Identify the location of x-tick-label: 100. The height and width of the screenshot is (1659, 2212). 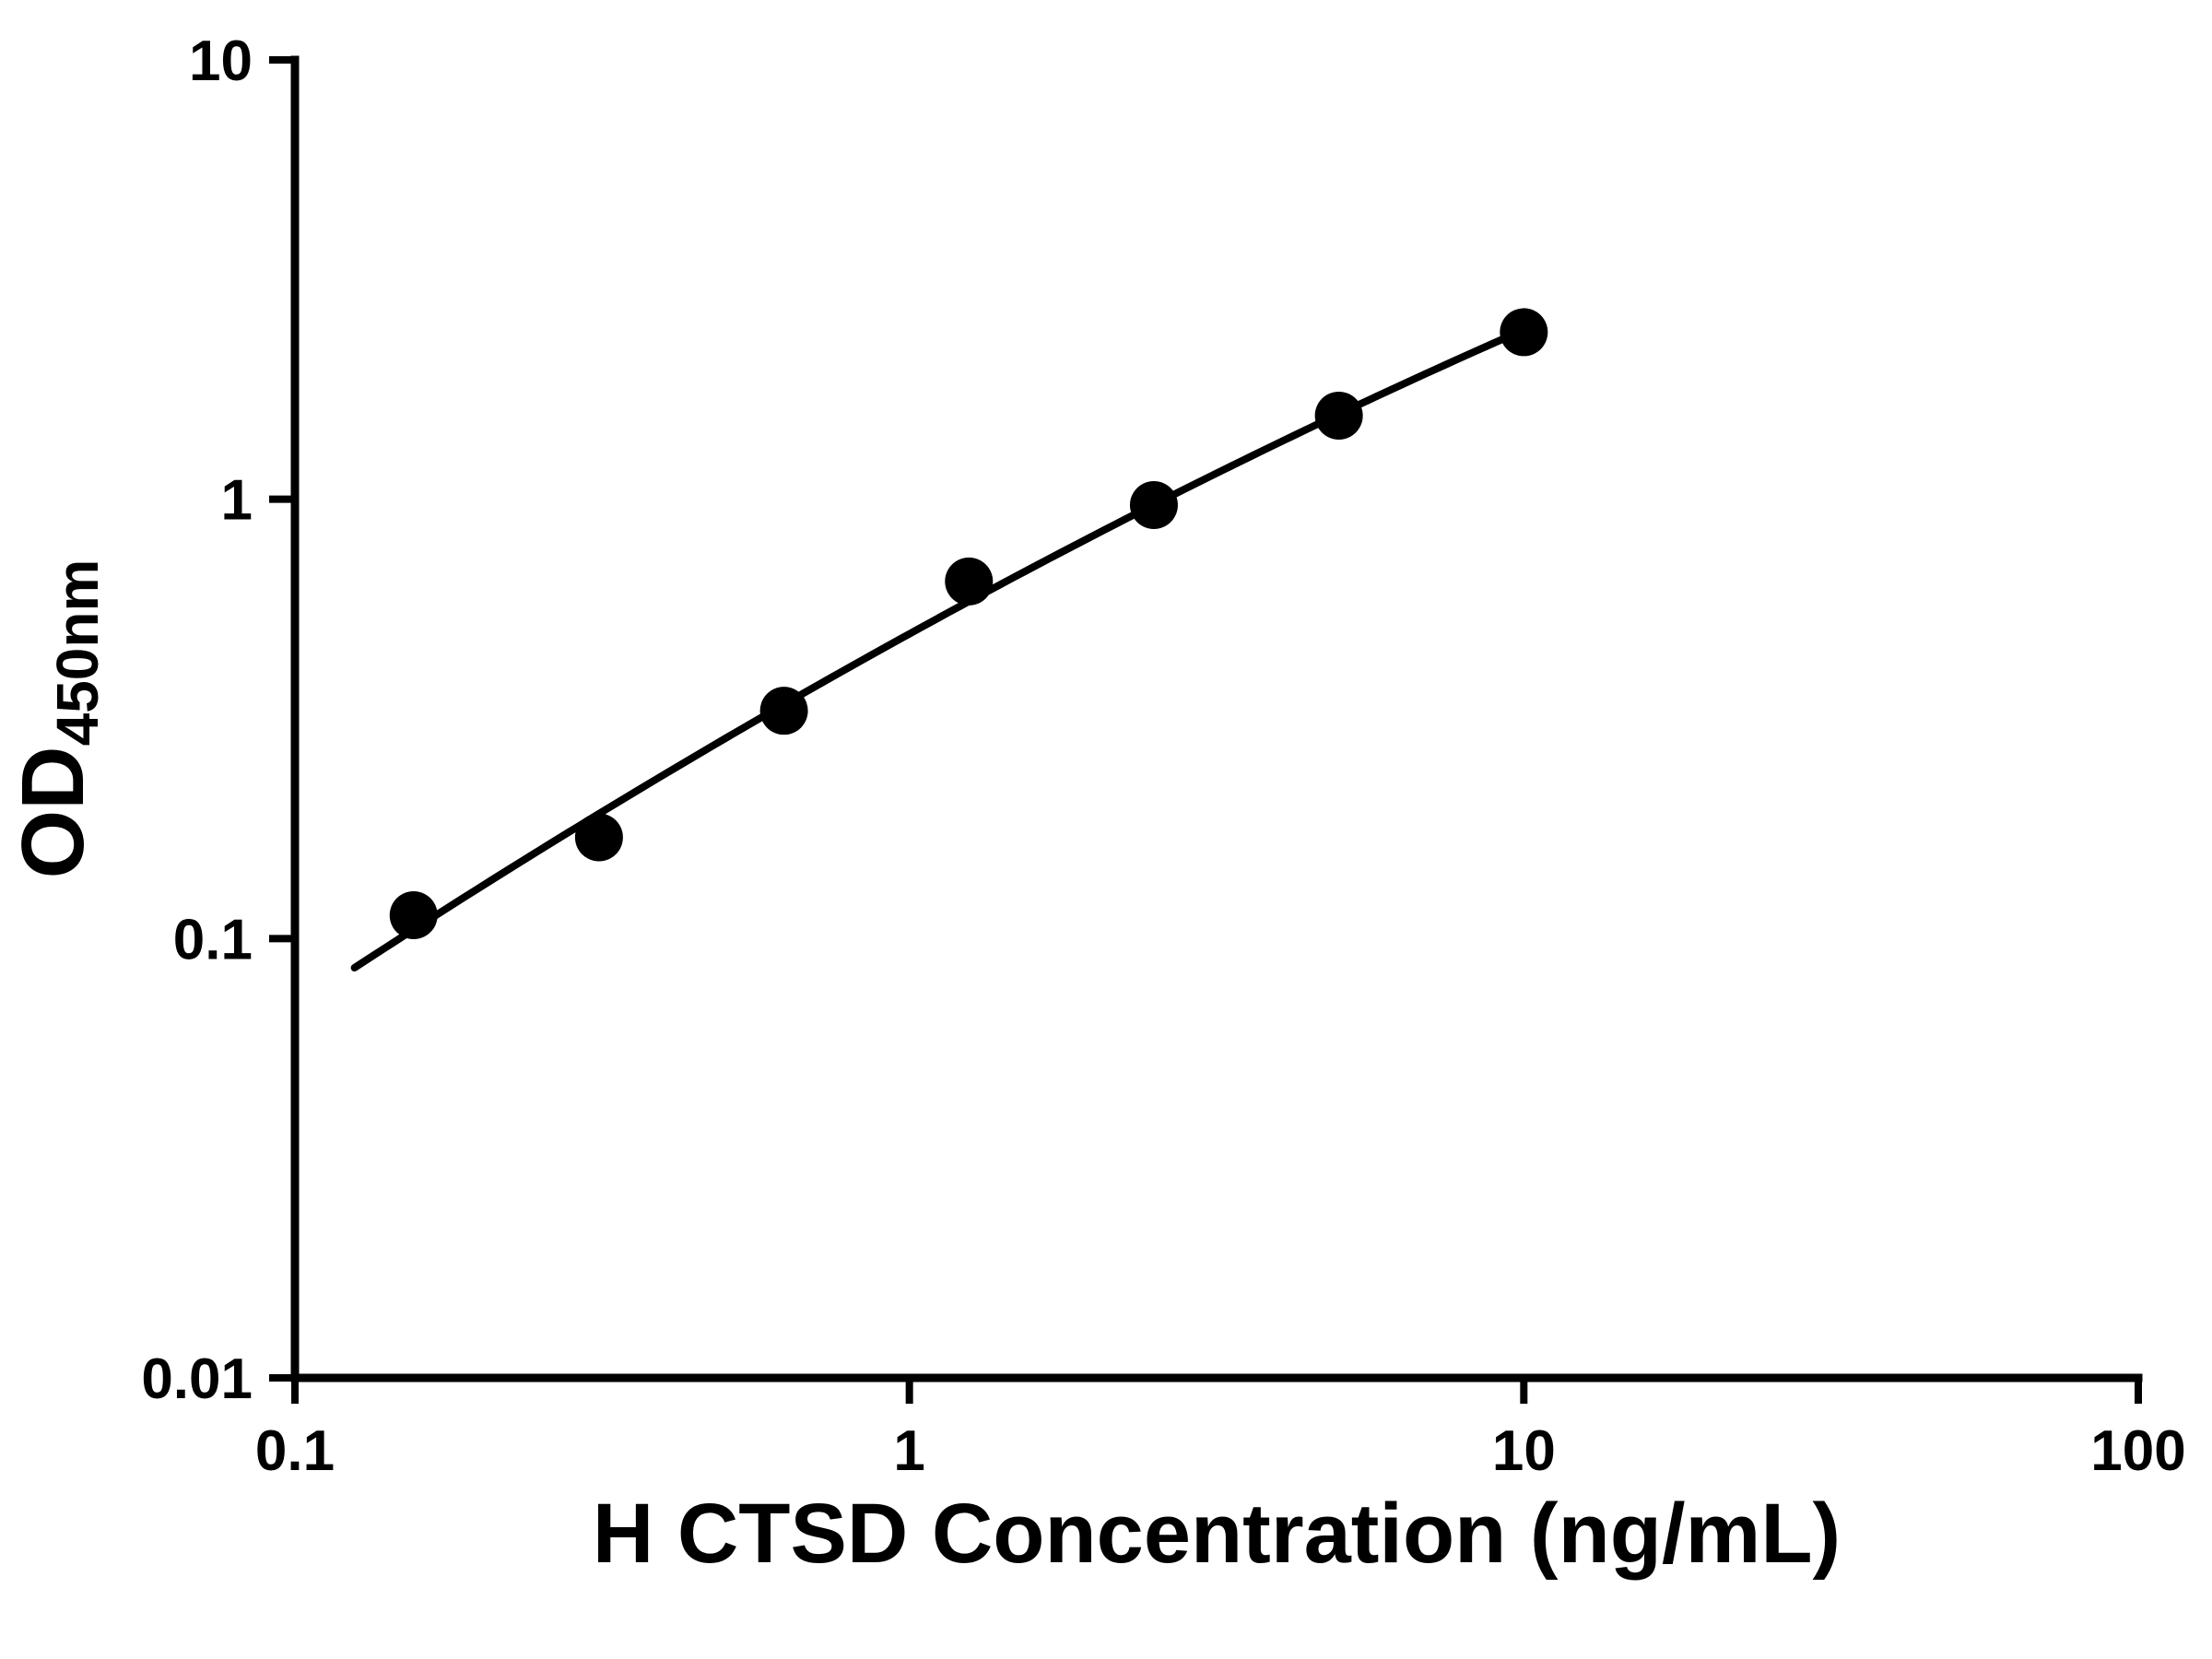
(2137, 1451).